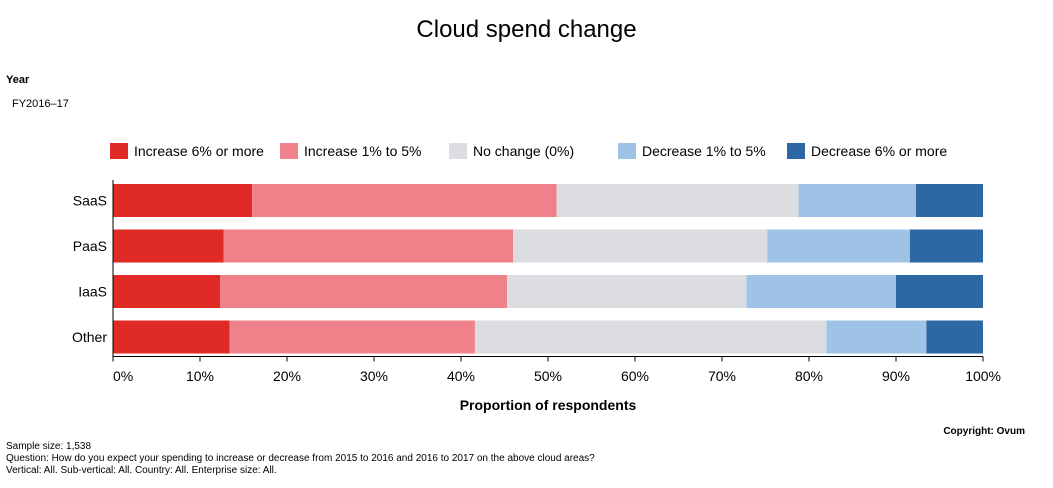  I want to click on x-tick-label: 80%, so click(809, 376).